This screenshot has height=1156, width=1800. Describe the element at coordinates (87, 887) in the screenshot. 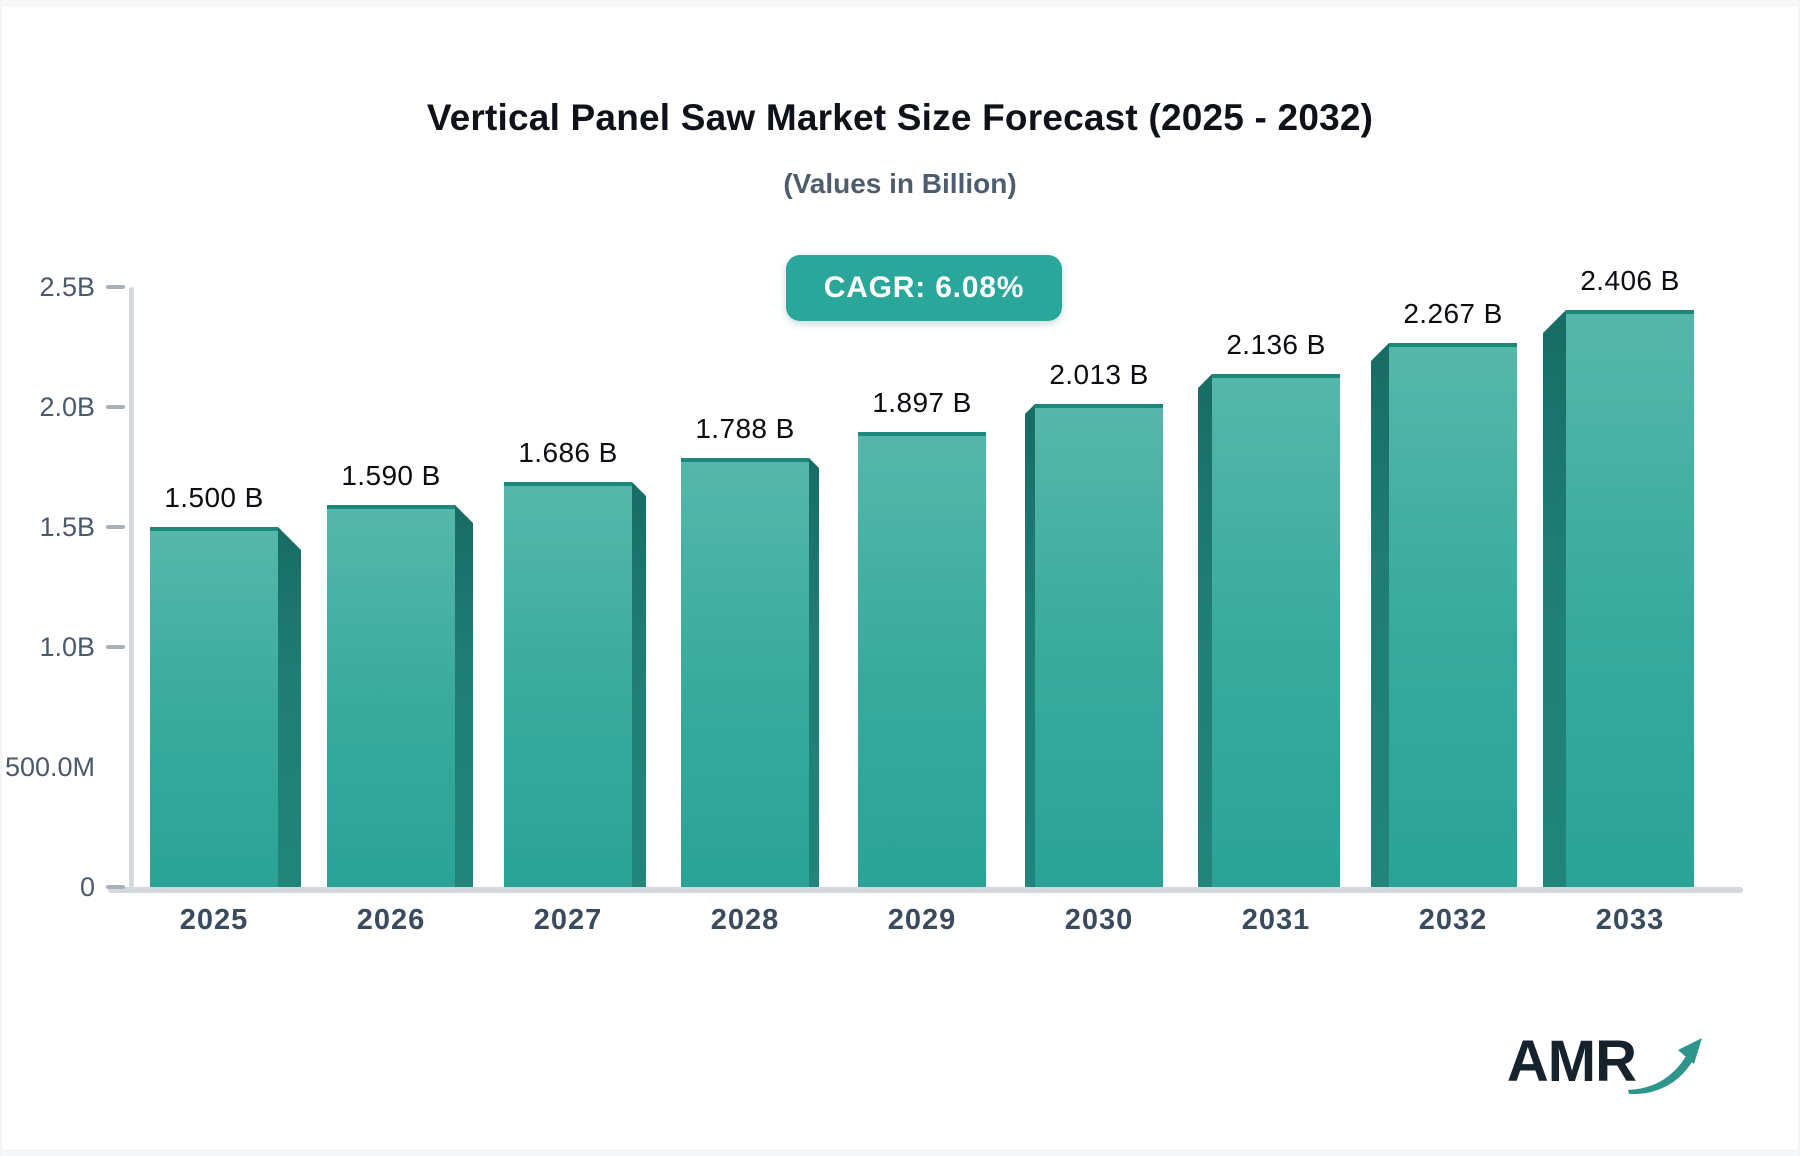

I see `y-axis-tick-label: 0` at that location.